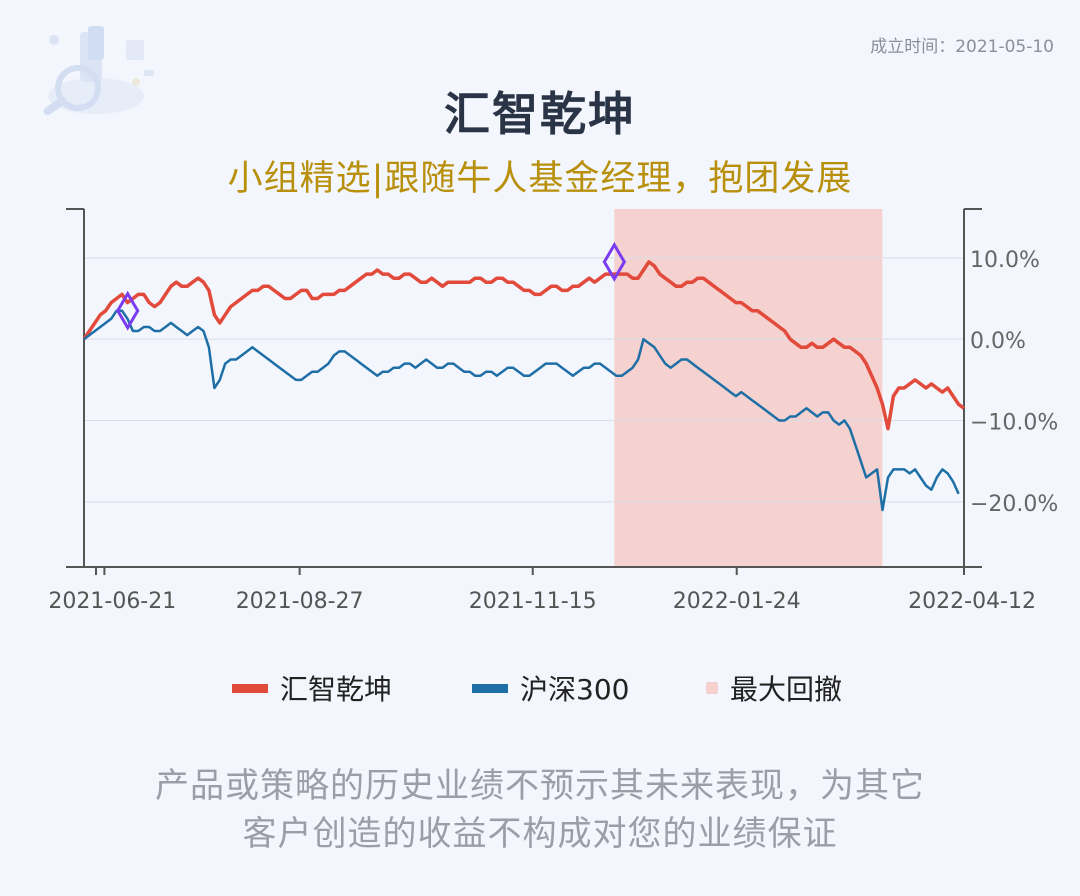 The image size is (1080, 896). I want to click on legend-swatch-fund, so click(250, 688).